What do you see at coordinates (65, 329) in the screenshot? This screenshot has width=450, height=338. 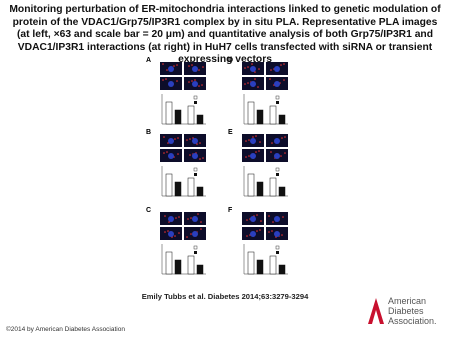 I see `copyright: ©2014 by American Diabetes Association` at bounding box center [65, 329].